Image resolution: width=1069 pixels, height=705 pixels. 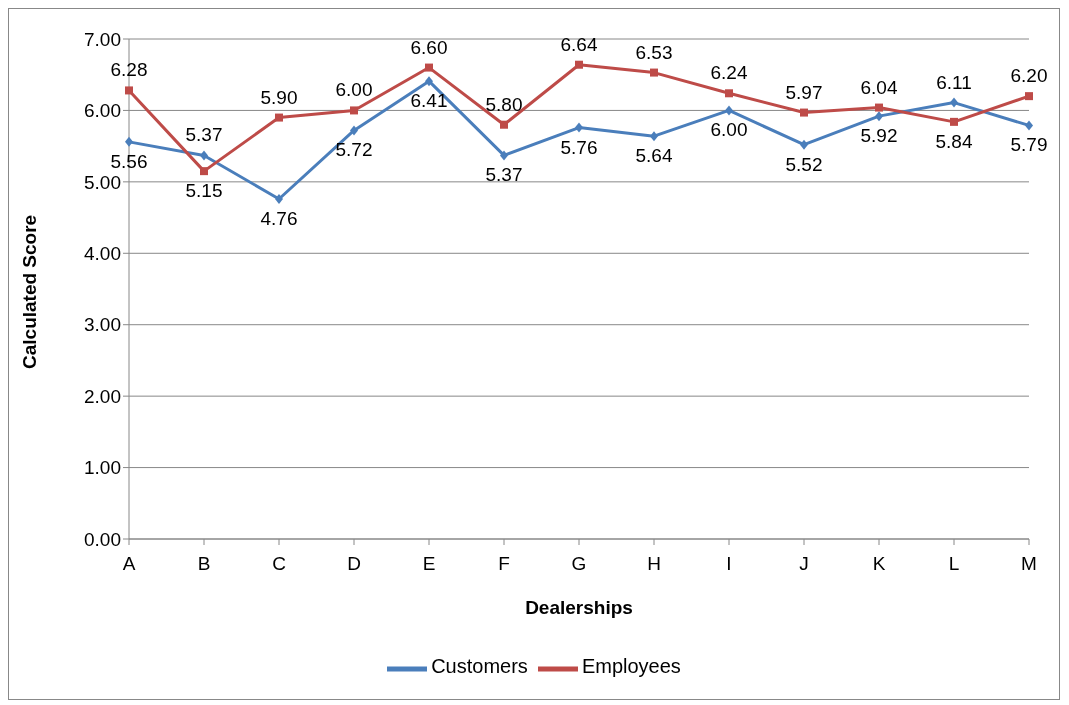 What do you see at coordinates (102, 468) in the screenshot?
I see `y-tick-label: 1.00` at bounding box center [102, 468].